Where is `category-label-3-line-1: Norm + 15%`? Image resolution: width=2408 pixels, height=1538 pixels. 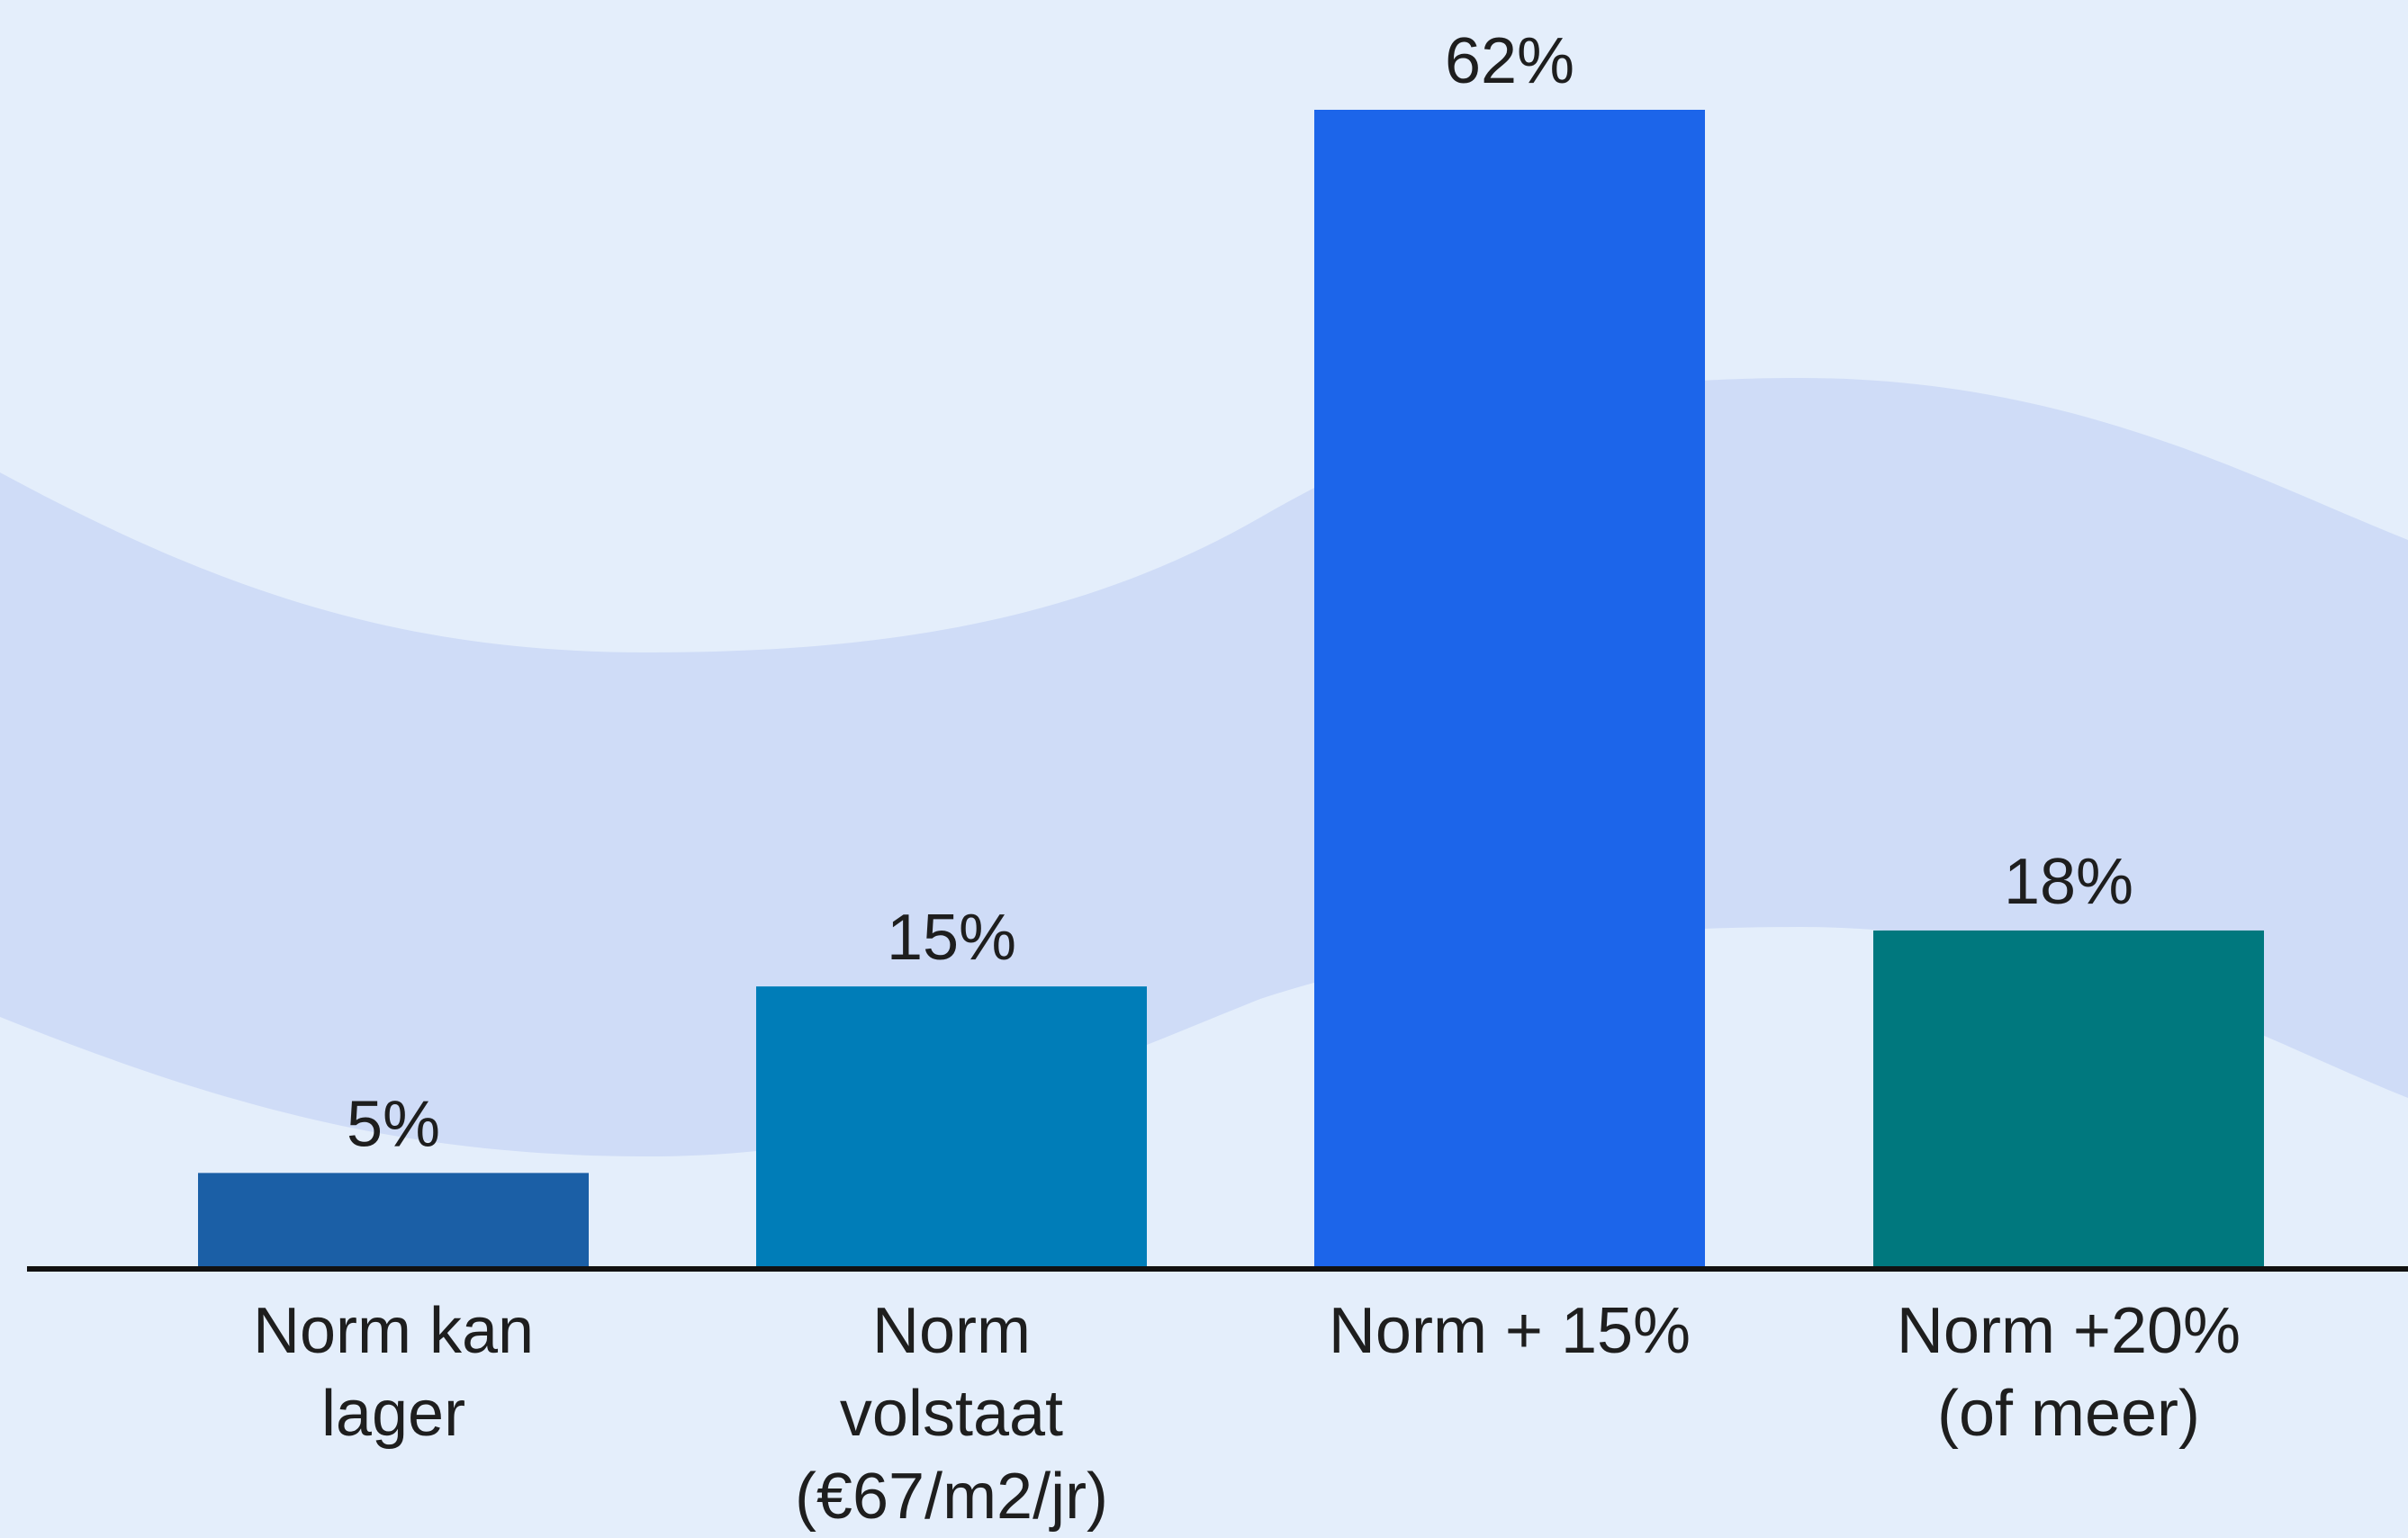 category-label-3-line-1: Norm + 15% is located at coordinates (1510, 1331).